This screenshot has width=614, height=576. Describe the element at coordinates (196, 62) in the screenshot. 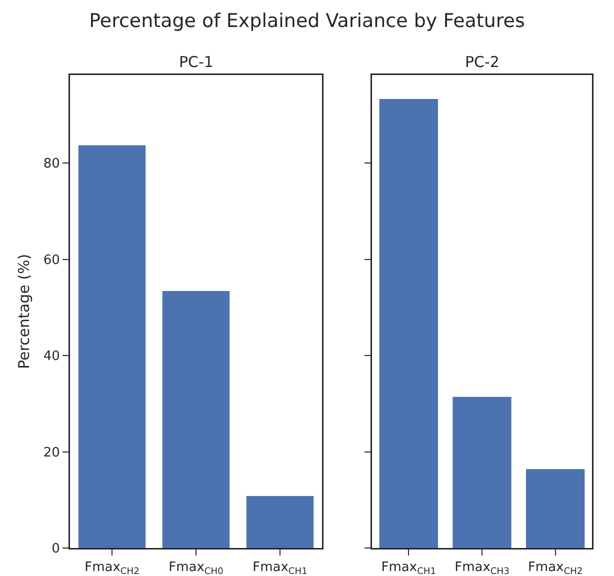

I see `chart-subtitle: PC-1` at that location.